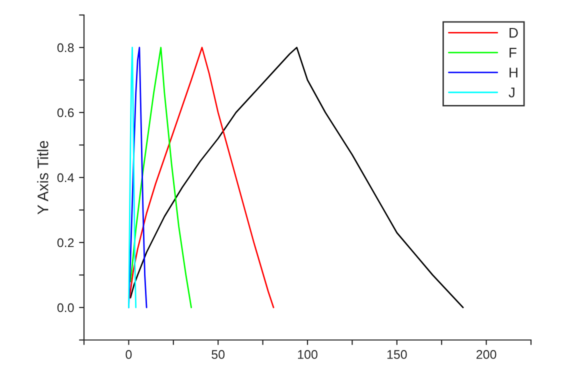 This screenshot has height=375, width=569. Describe the element at coordinates (65, 113) in the screenshot. I see `y-tick-label: 0.6` at that location.